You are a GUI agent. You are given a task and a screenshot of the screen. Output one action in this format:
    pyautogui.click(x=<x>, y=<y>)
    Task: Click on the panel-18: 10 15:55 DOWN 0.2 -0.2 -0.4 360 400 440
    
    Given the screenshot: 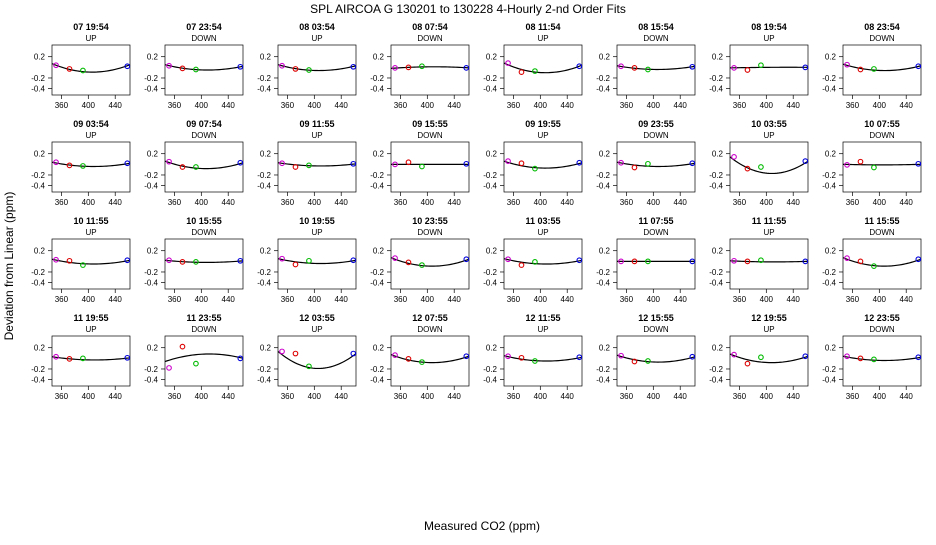 What is the action you would take?
    pyautogui.click(x=194, y=260)
    